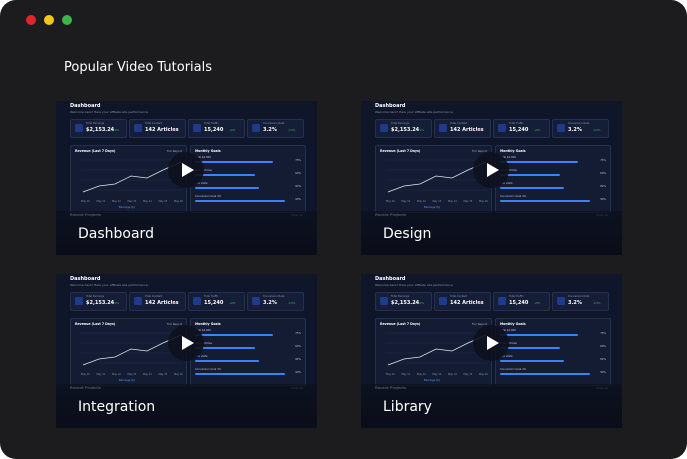 Image resolution: width=687 pixels, height=459 pixels. I want to click on day-label: May 13, so click(132, 201).